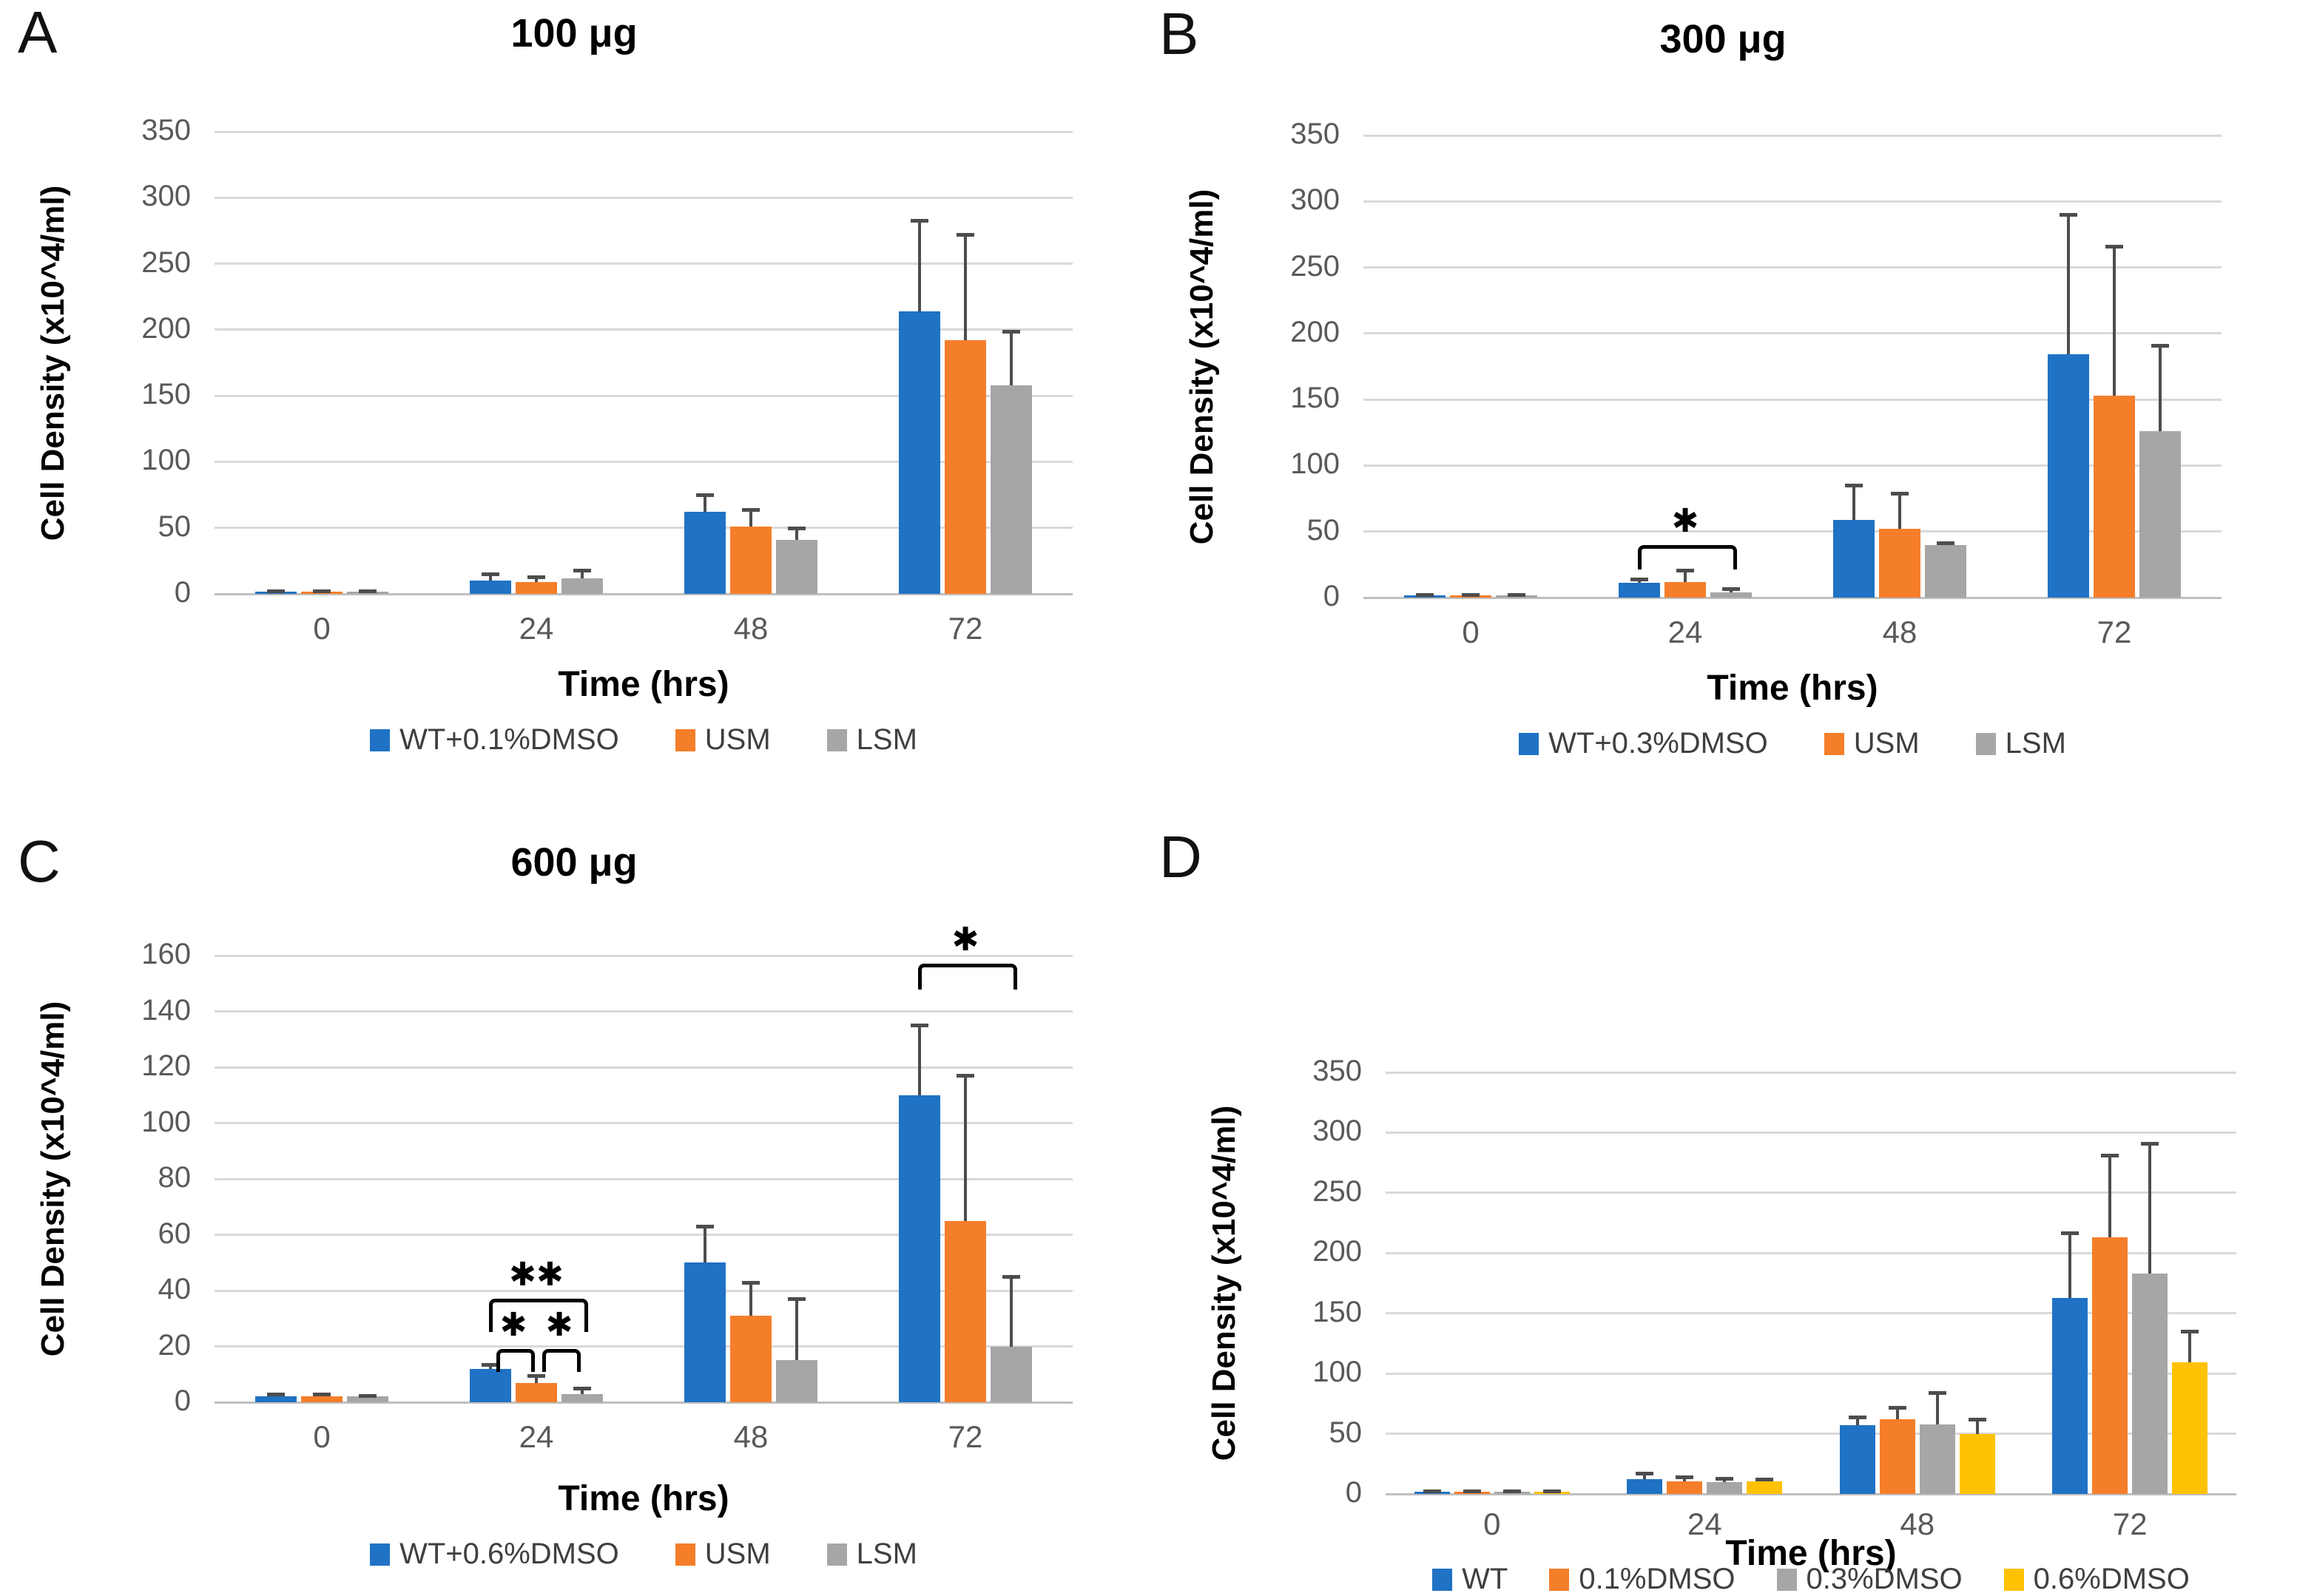 The image size is (2297, 1596). What do you see at coordinates (1811, 1493) in the screenshot?
I see `x-axis-baseline` at bounding box center [1811, 1493].